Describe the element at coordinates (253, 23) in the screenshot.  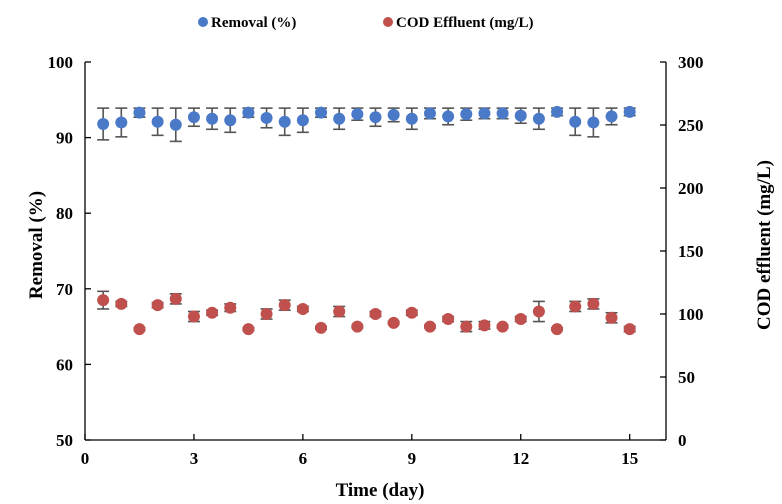
I see `legend-label-removal: Removal (%)` at that location.